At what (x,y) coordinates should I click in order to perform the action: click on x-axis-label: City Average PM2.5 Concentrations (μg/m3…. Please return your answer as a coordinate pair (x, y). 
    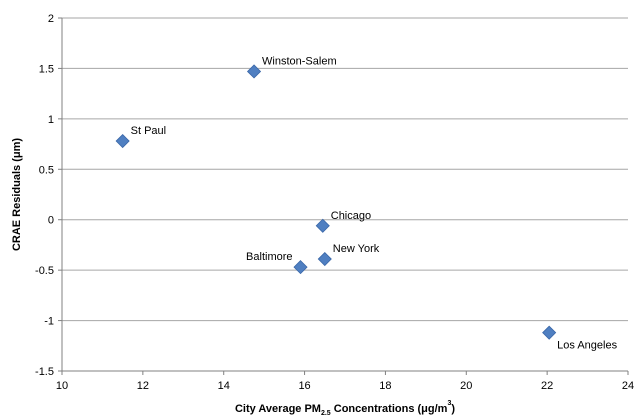
    Looking at the image, I should click on (345, 408).